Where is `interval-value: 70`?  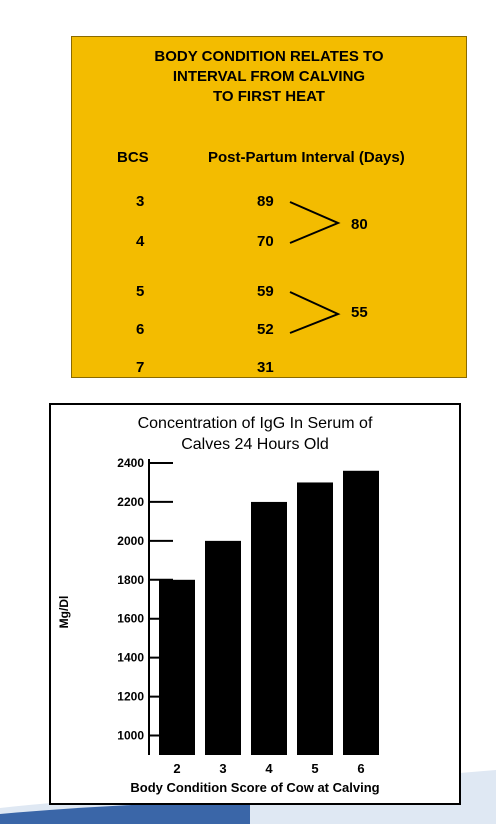
interval-value: 70 is located at coordinates (265, 241).